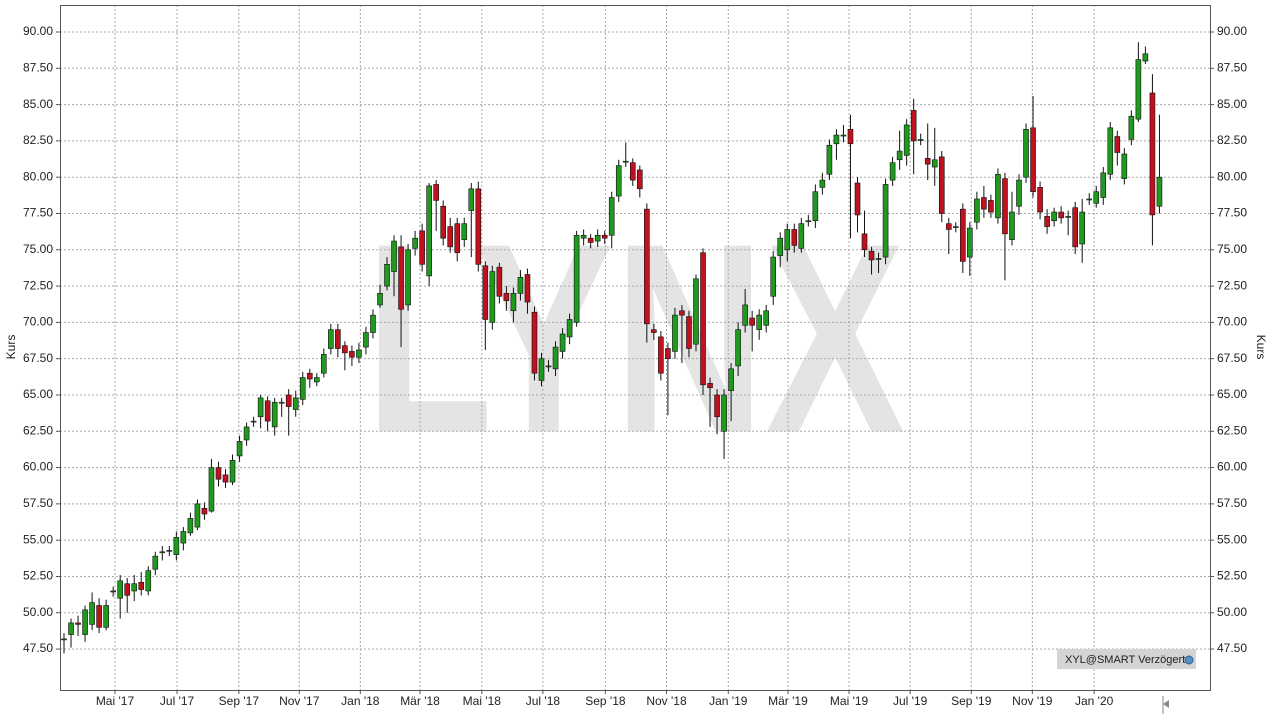  Describe the element at coordinates (1232, 467) in the screenshot. I see `y2-tick-label: 60.00` at that location.